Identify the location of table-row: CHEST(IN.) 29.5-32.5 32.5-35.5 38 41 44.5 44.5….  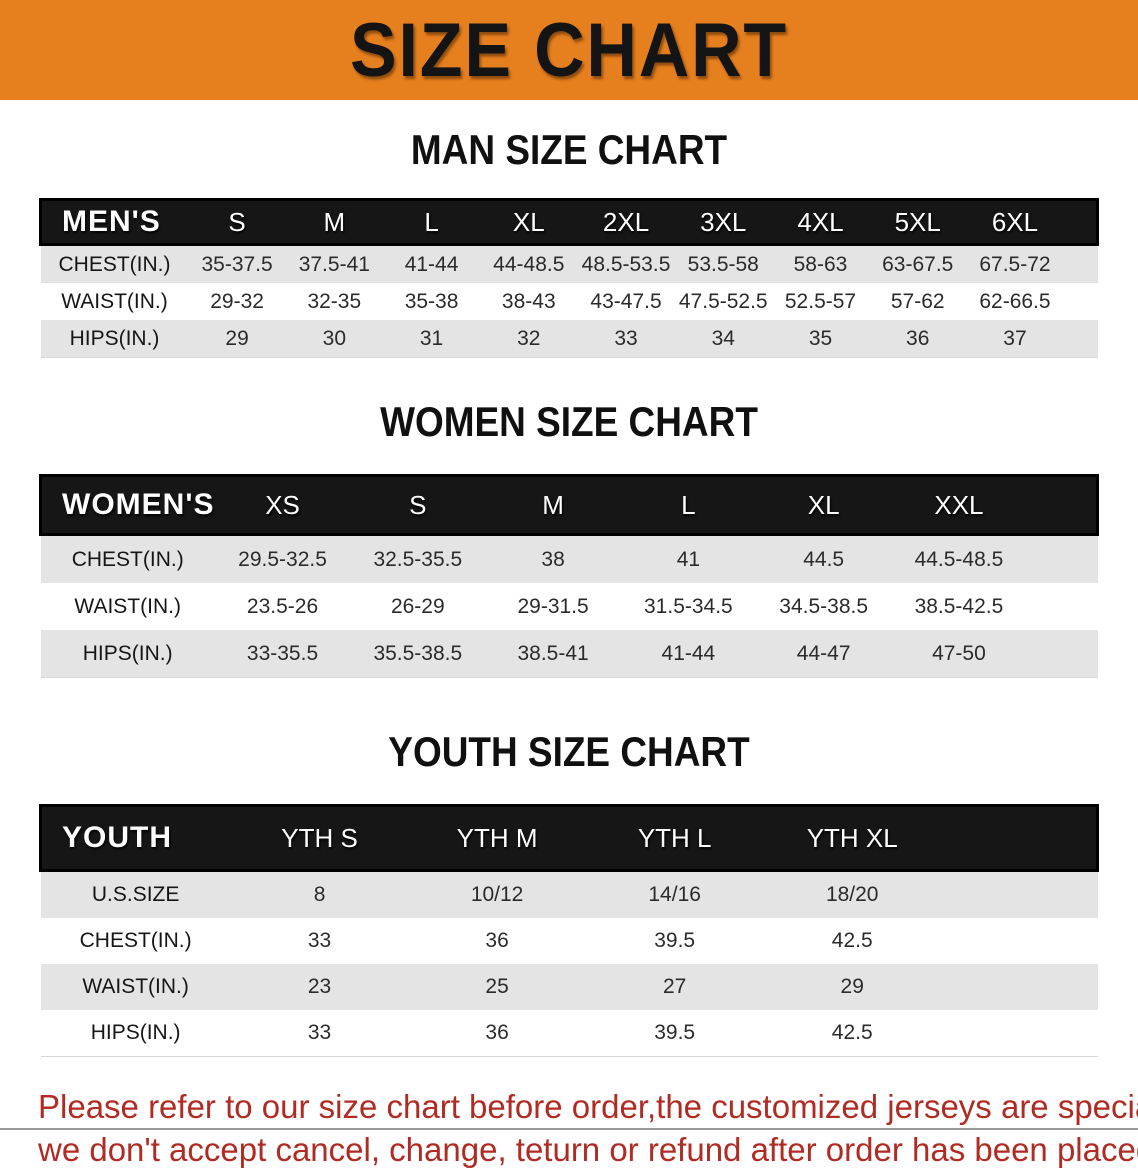
(569, 558).